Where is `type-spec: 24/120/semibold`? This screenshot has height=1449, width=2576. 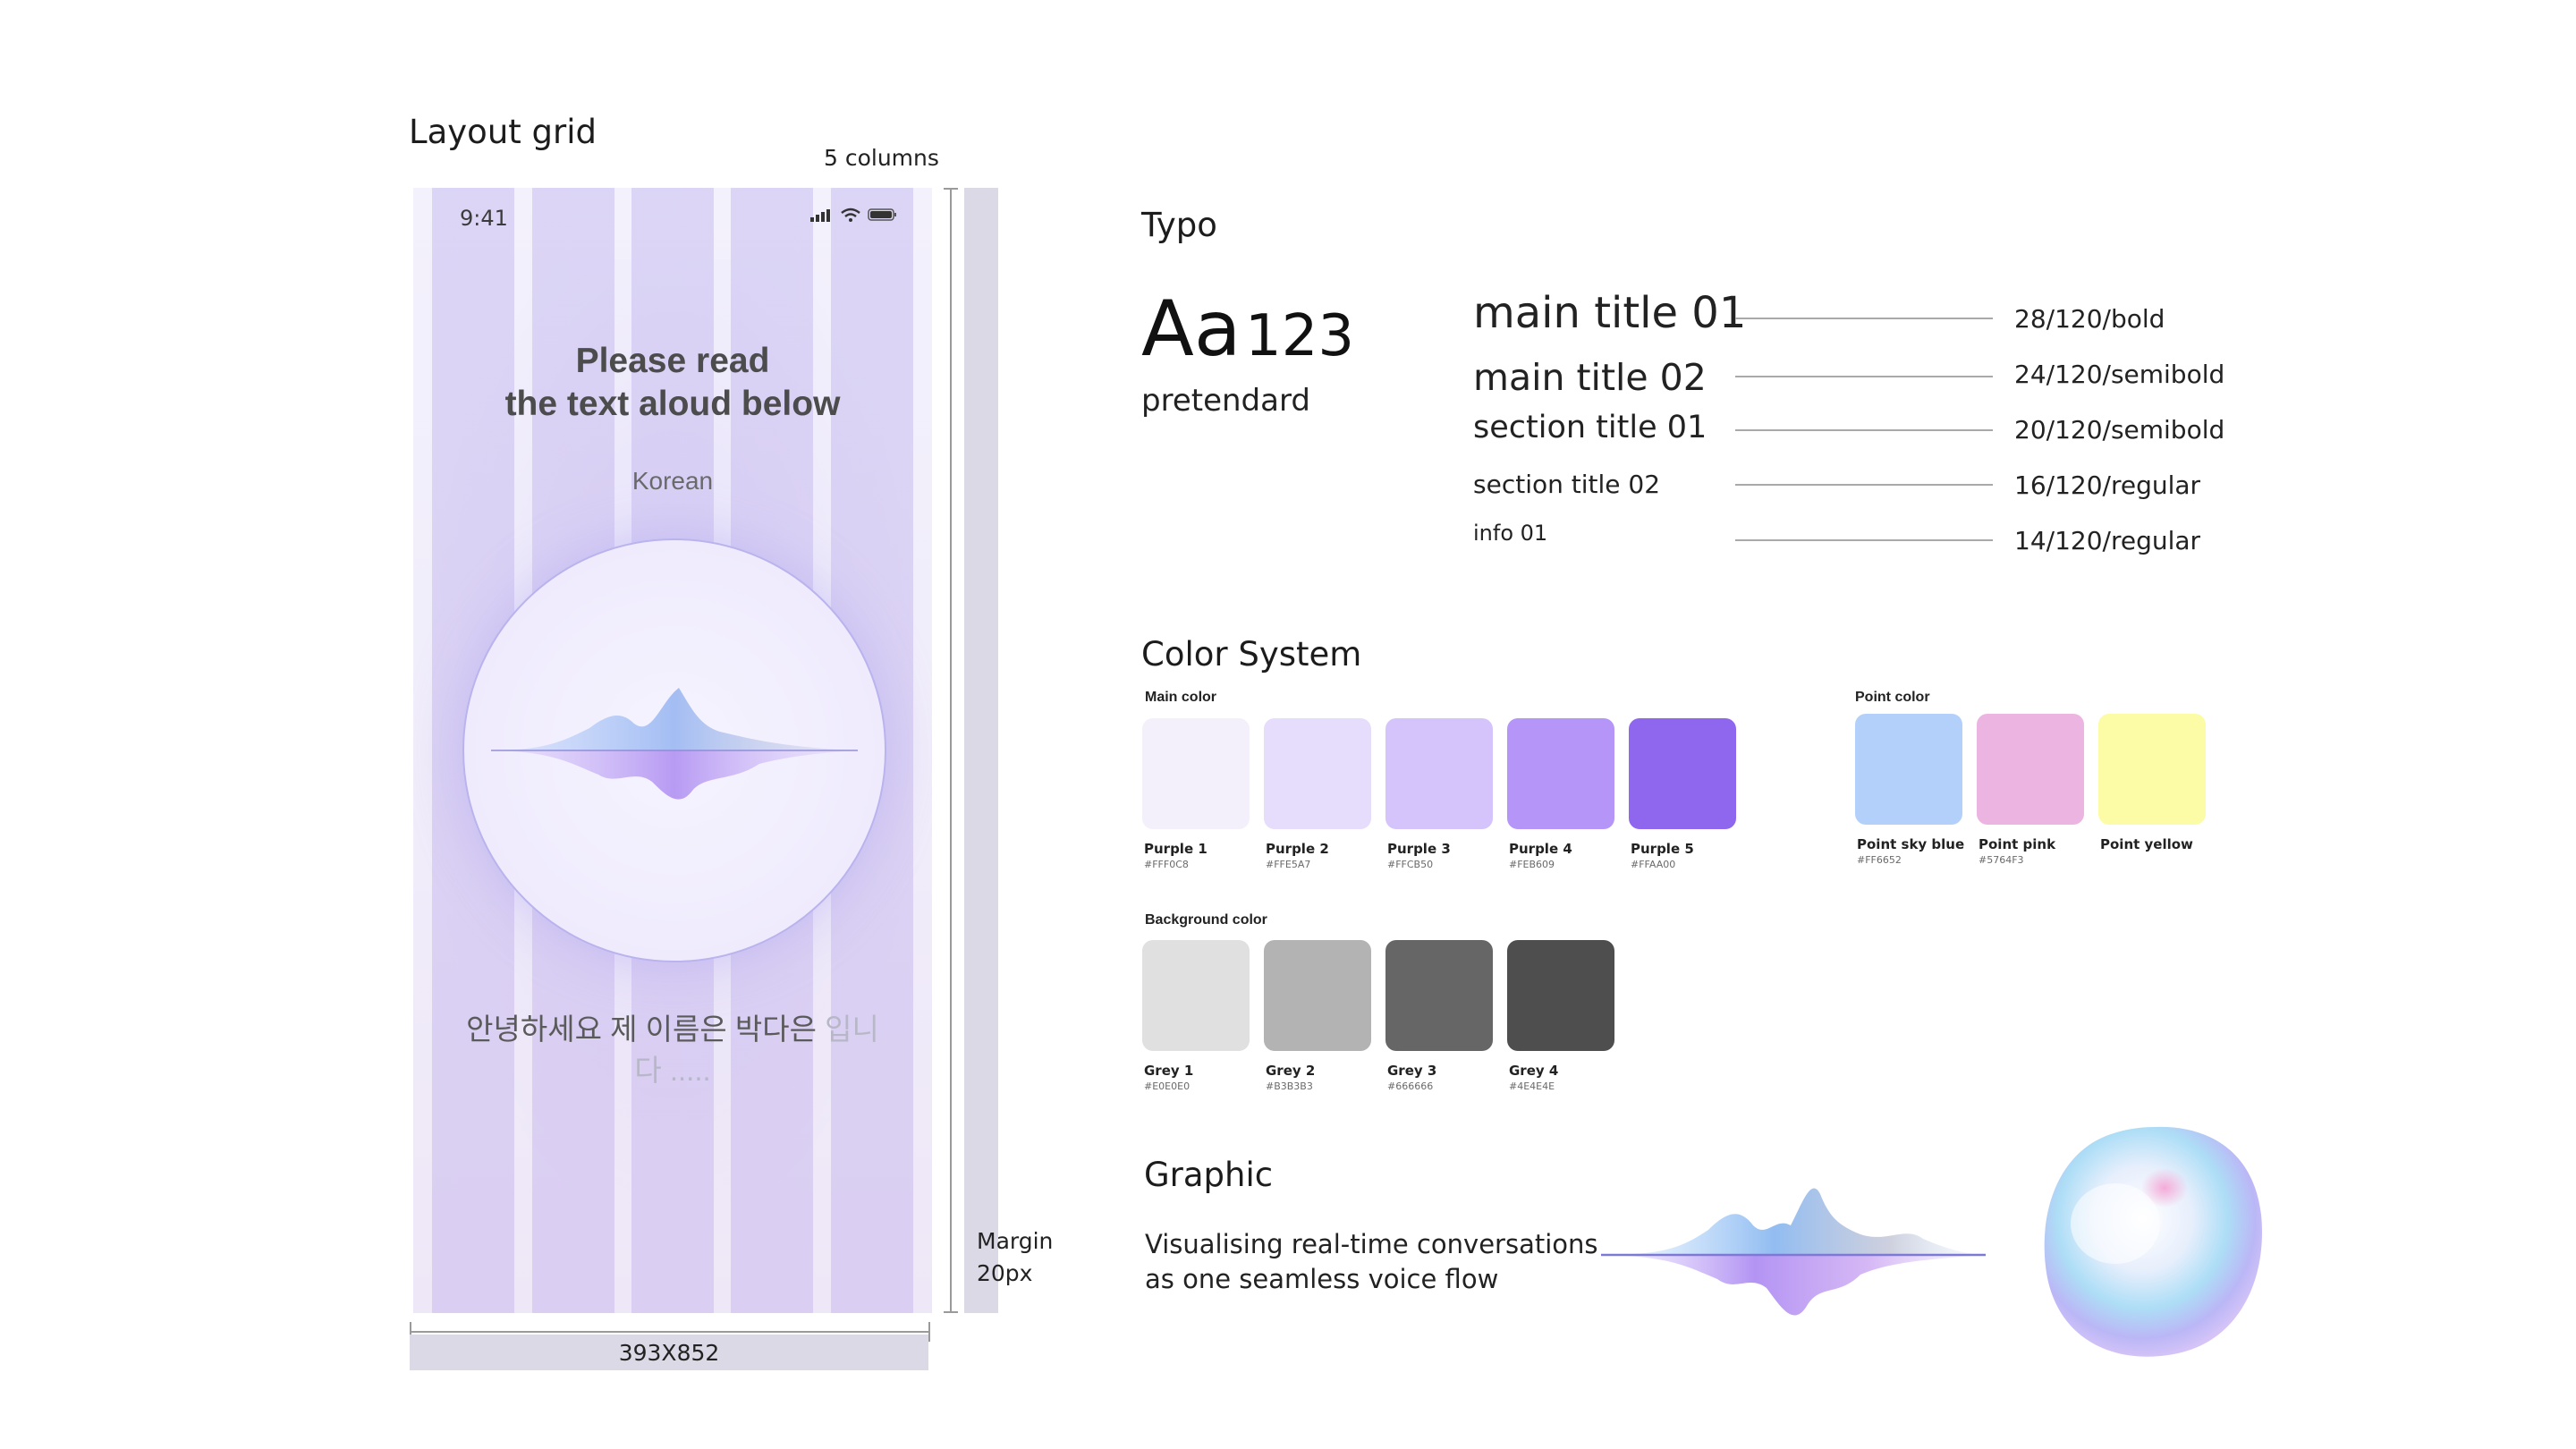 type-spec: 24/120/semibold is located at coordinates (2119, 374).